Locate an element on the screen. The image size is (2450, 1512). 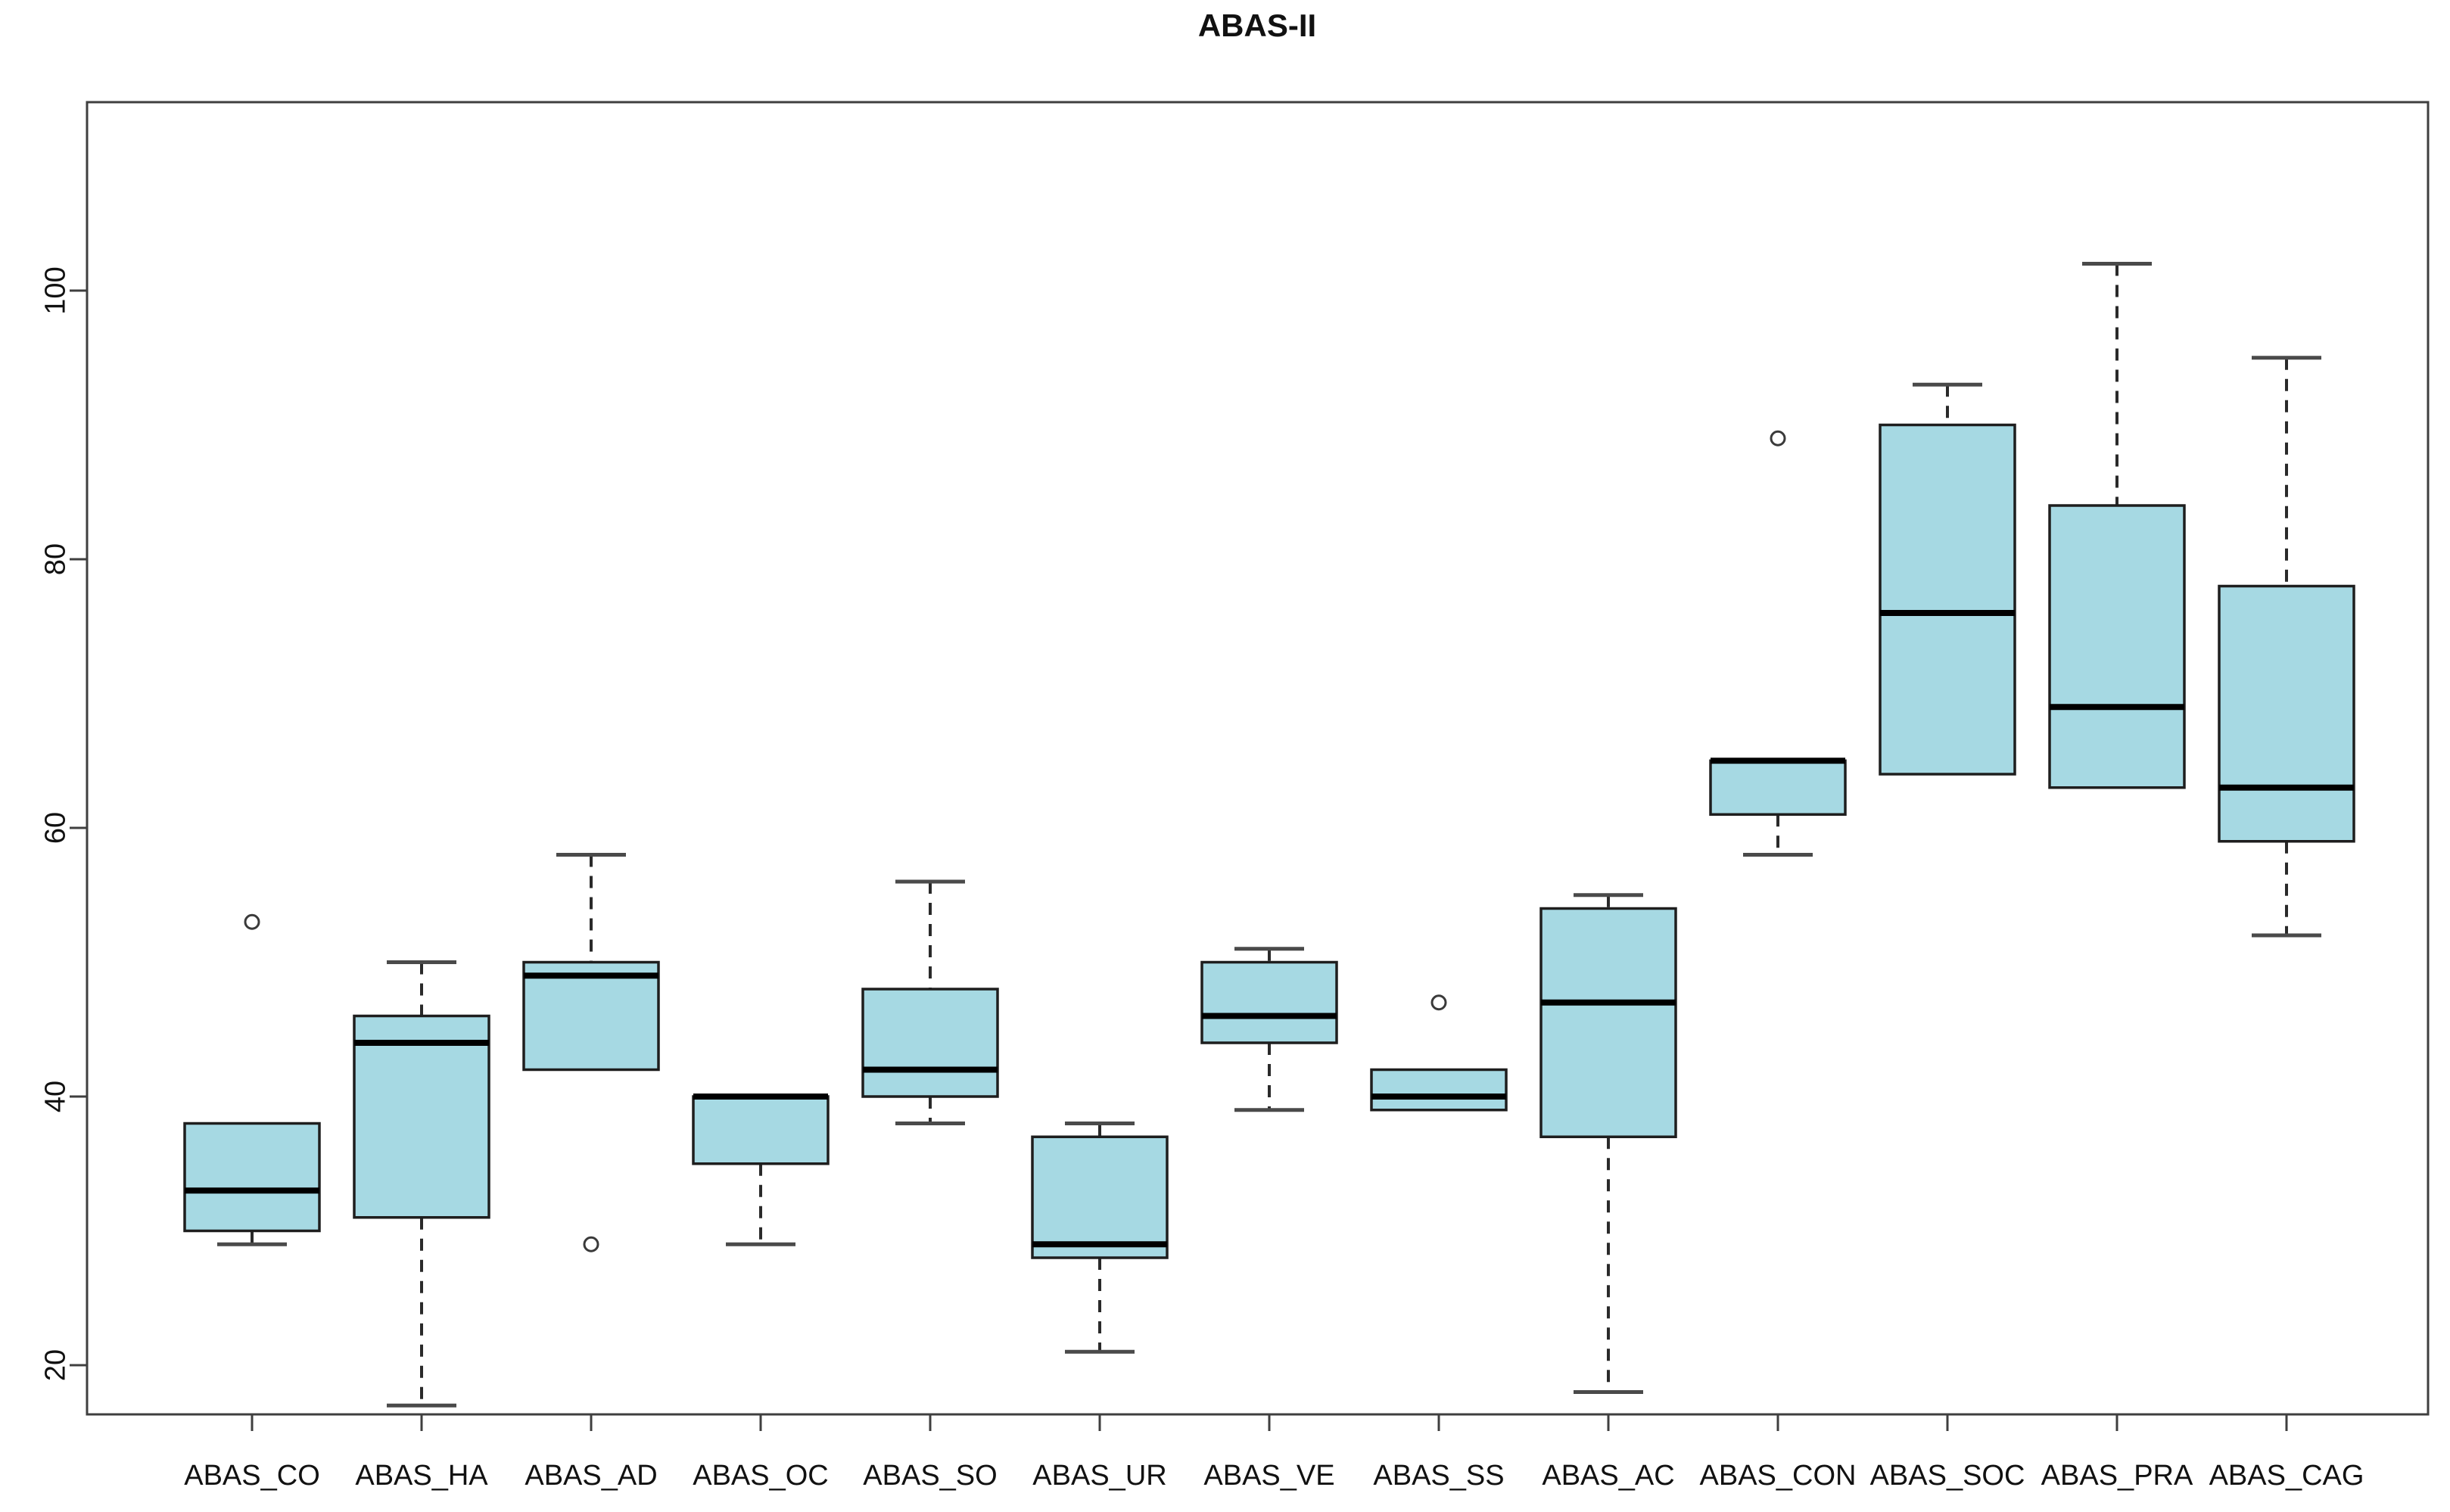
x-tick-label: ABAS_AD is located at coordinates (591, 1476).